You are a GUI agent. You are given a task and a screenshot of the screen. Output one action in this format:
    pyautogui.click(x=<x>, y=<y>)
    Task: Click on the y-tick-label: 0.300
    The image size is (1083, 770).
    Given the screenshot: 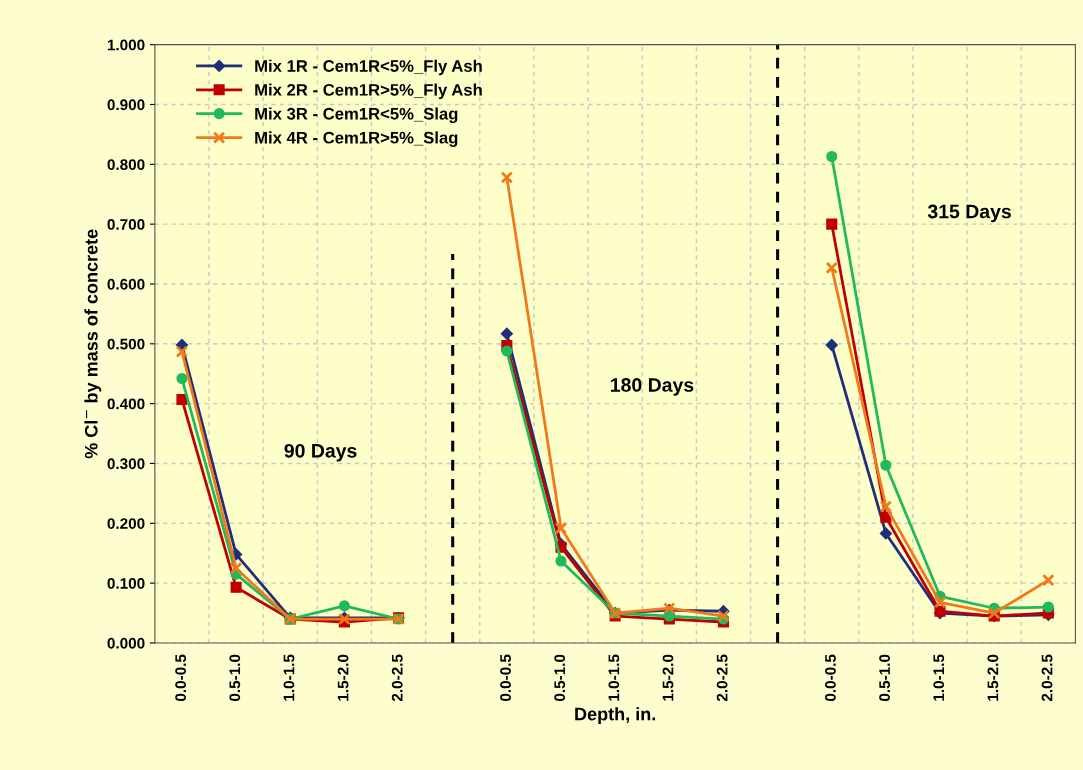 What is the action you would take?
    pyautogui.click(x=126, y=464)
    